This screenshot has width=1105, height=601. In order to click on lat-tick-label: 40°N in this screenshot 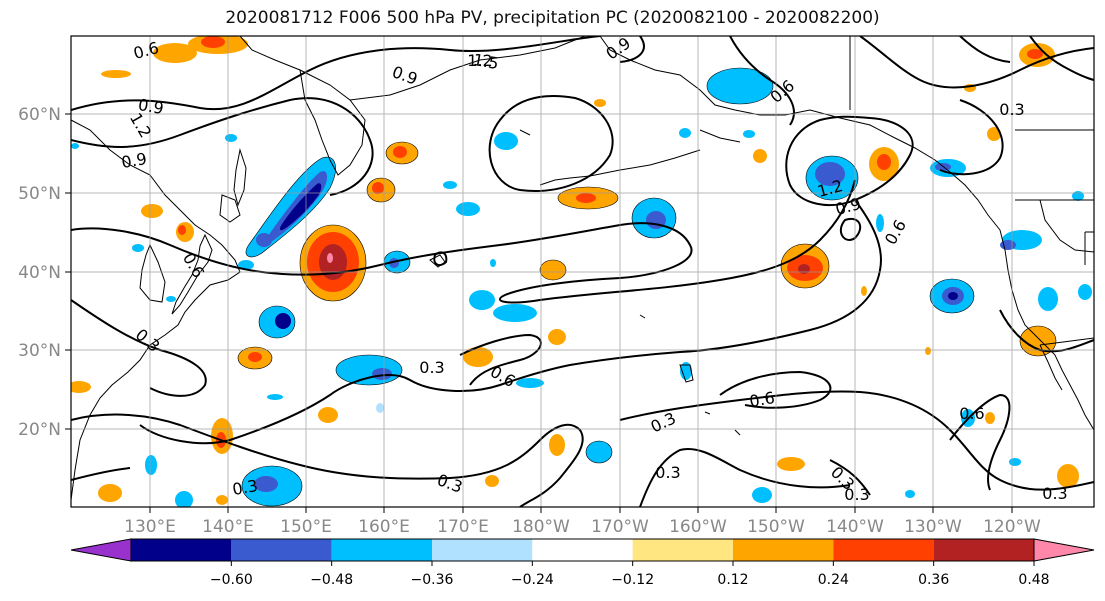, I will do `click(39, 273)`.